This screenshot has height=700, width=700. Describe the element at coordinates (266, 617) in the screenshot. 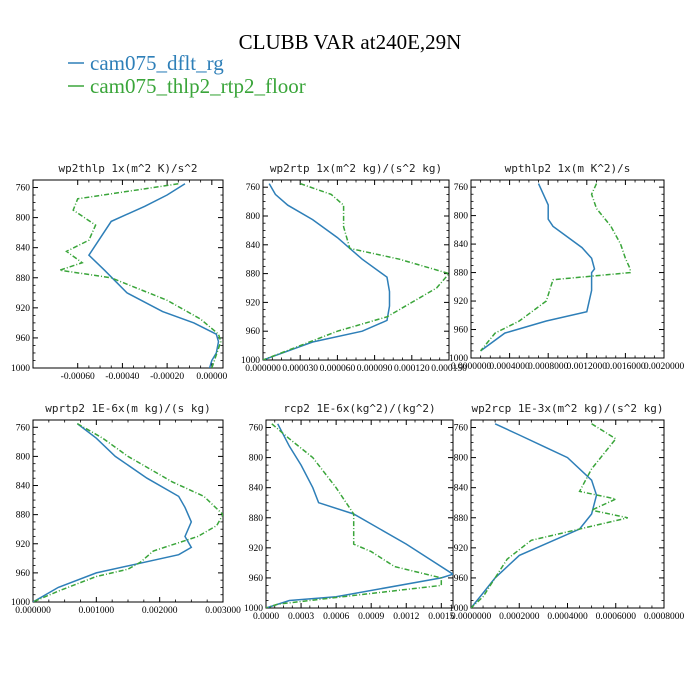

I see `x-tick-label: 0.0000` at that location.